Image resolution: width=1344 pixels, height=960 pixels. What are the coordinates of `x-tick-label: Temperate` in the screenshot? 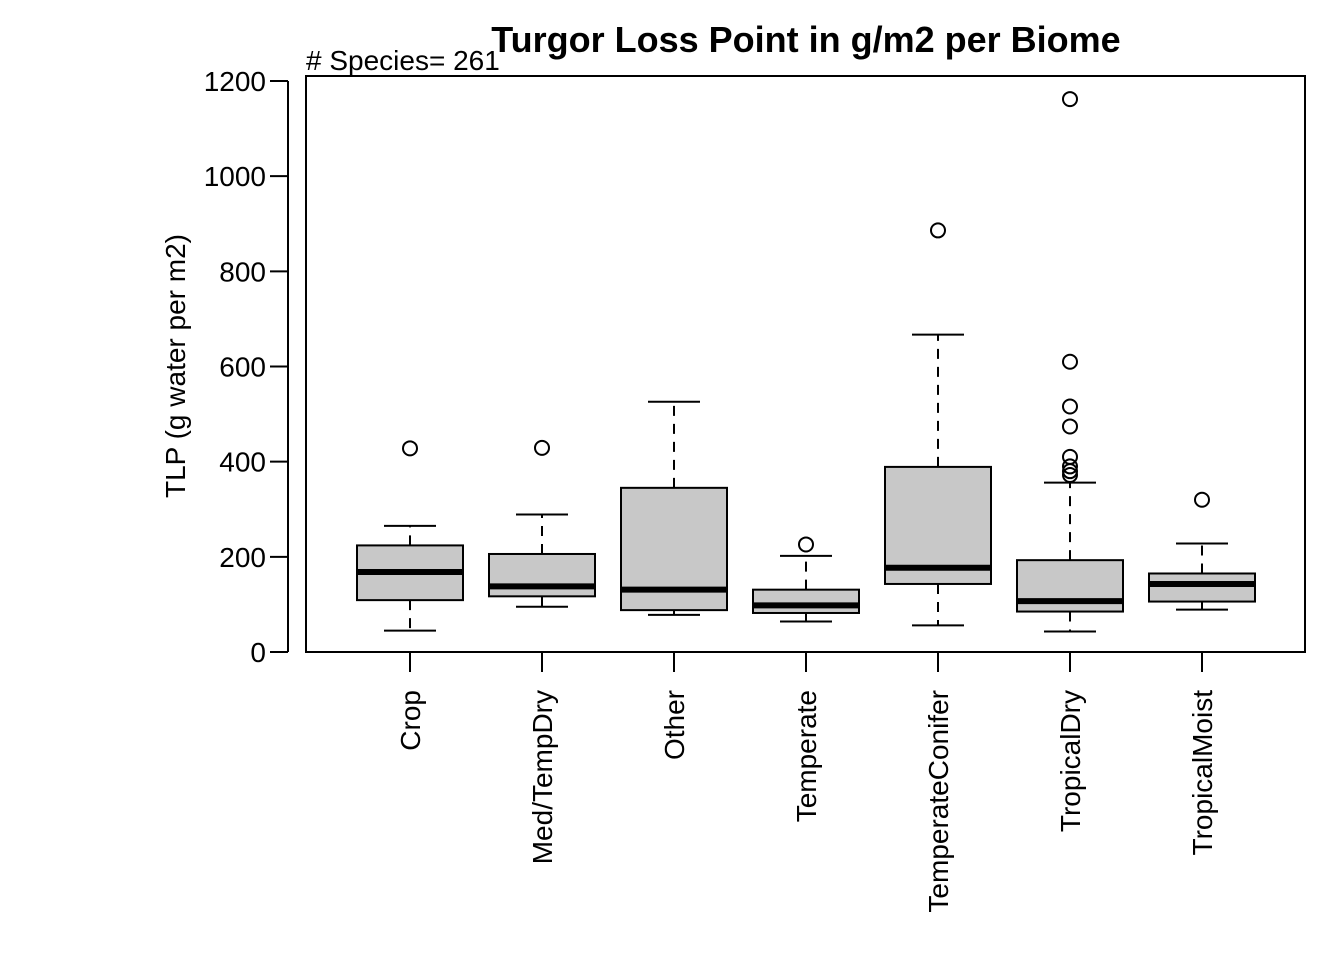 It's located at (806, 756).